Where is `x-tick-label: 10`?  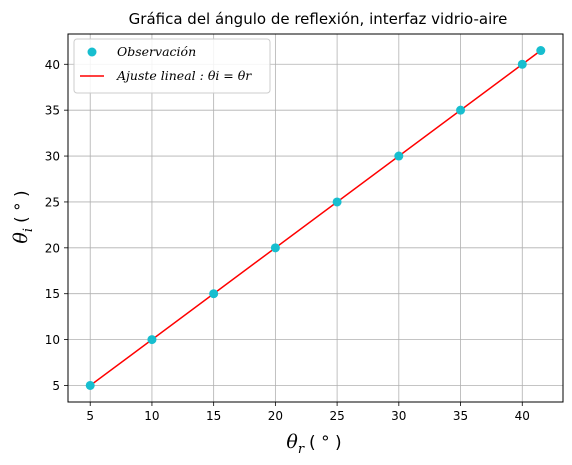
x-tick-label: 10 is located at coordinates (151, 416).